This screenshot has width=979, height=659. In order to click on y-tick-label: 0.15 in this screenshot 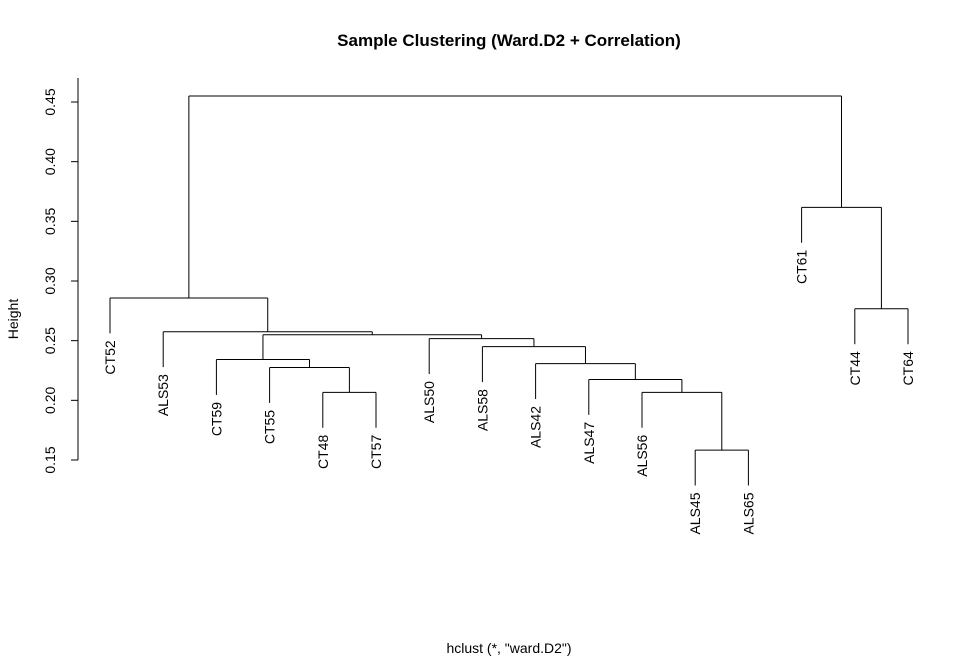, I will do `click(50, 459)`.